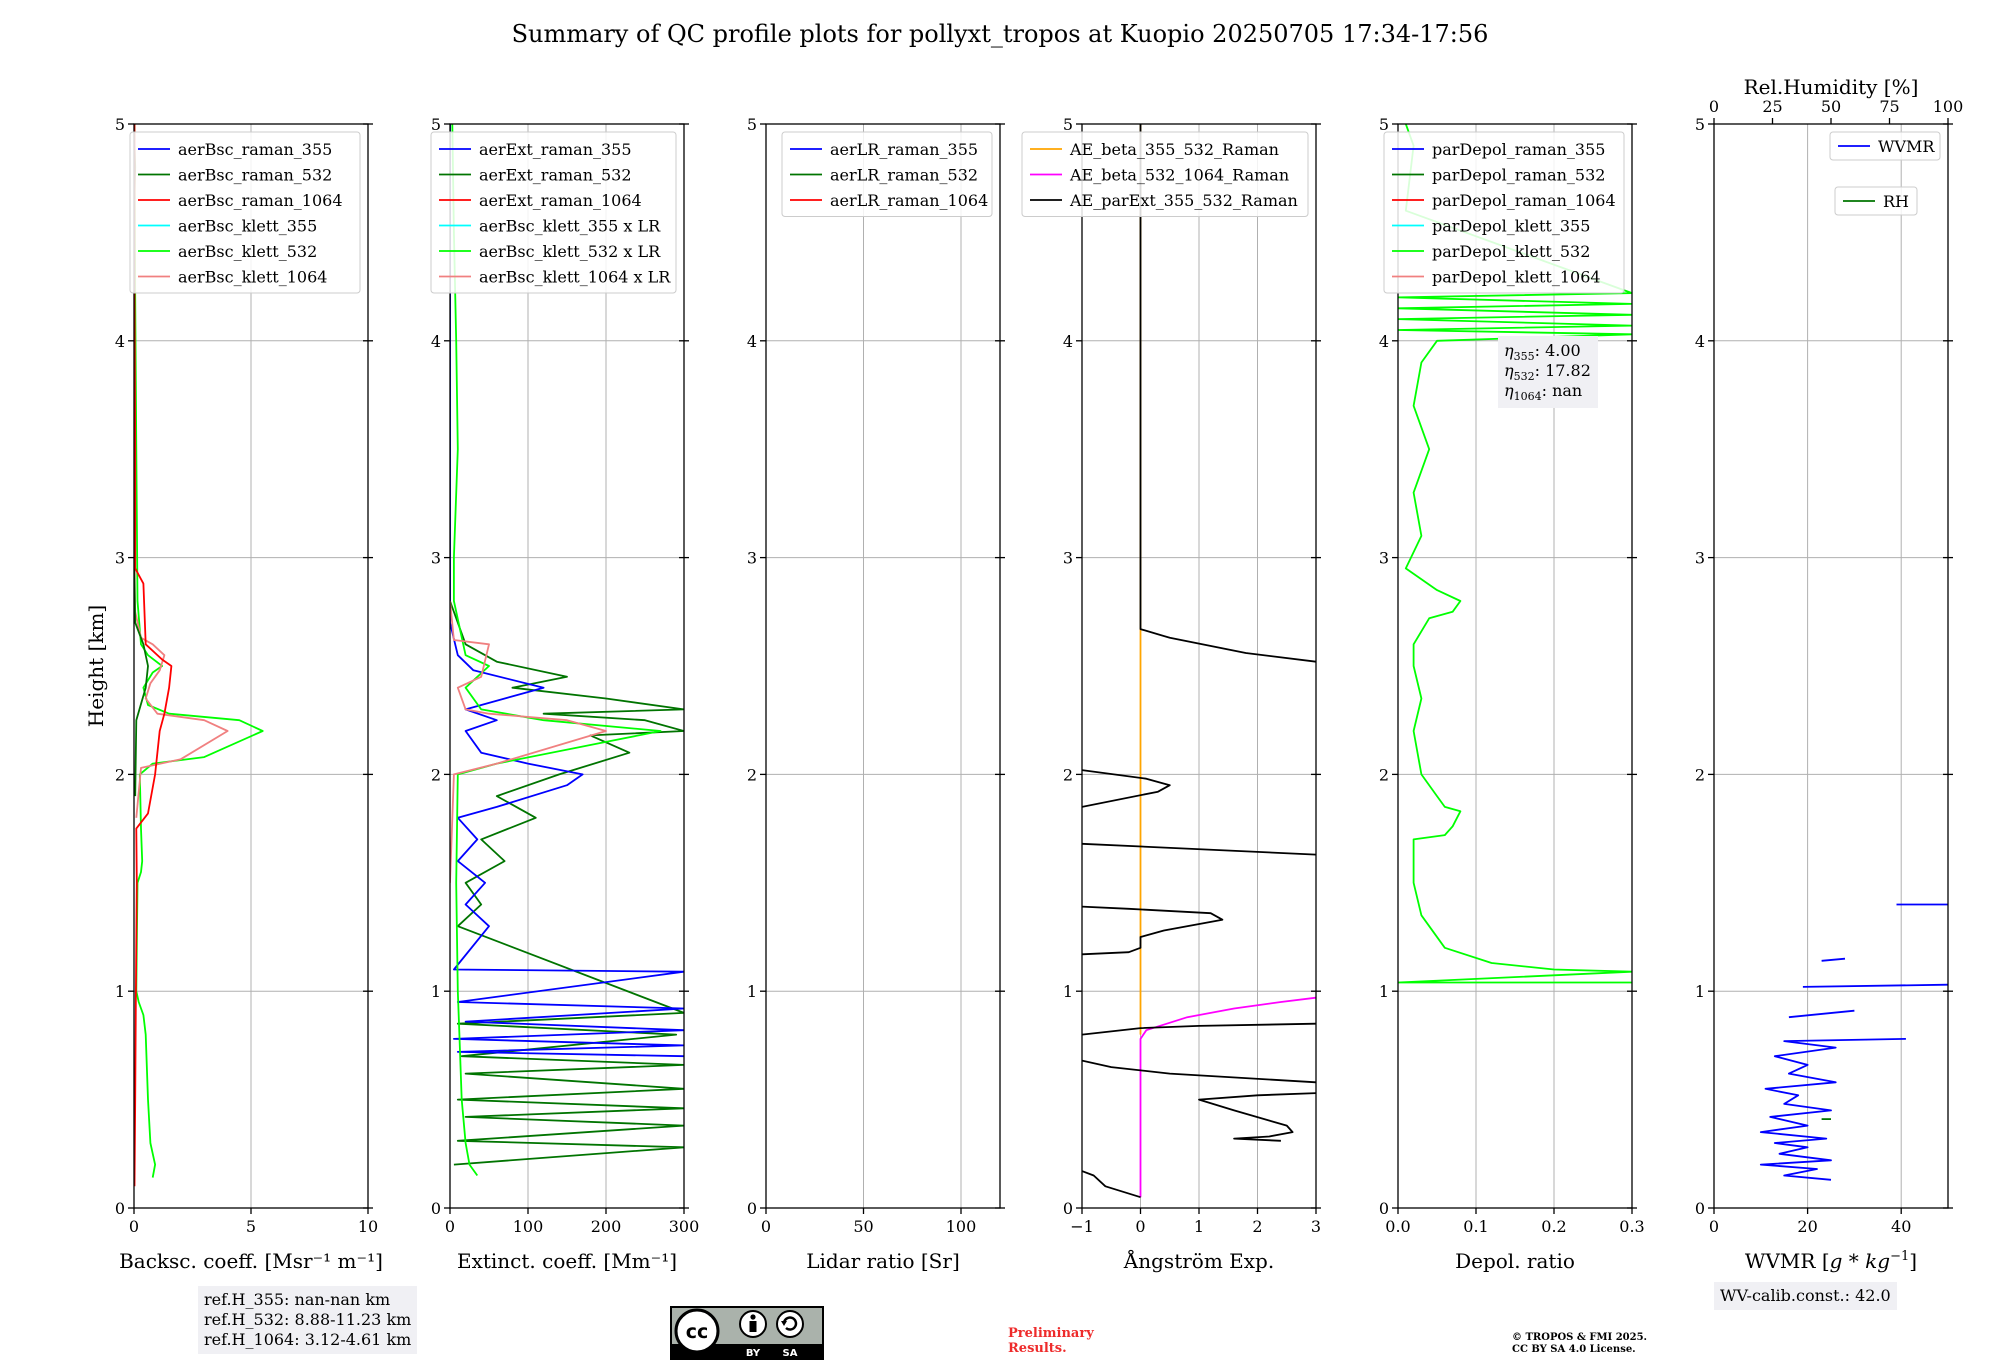  I want to click on eta-annotation: η1064: nan, so click(1543, 392).